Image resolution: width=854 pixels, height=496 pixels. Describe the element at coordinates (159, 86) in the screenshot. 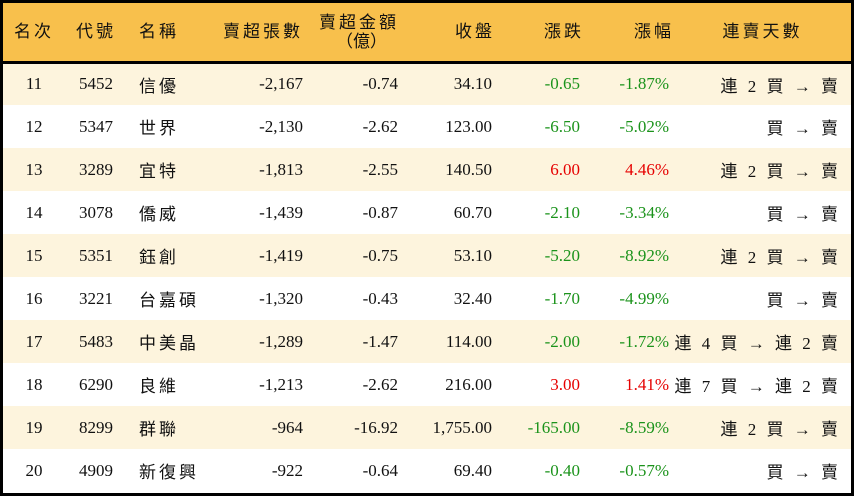

I see `cell-name: 信優` at that location.